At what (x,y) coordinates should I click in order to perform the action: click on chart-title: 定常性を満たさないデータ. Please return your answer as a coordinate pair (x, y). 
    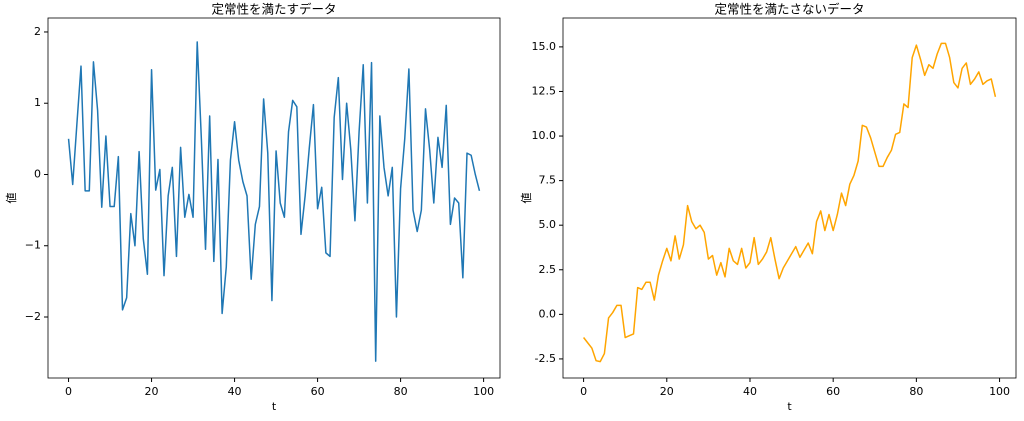
    Looking at the image, I should click on (789, 9).